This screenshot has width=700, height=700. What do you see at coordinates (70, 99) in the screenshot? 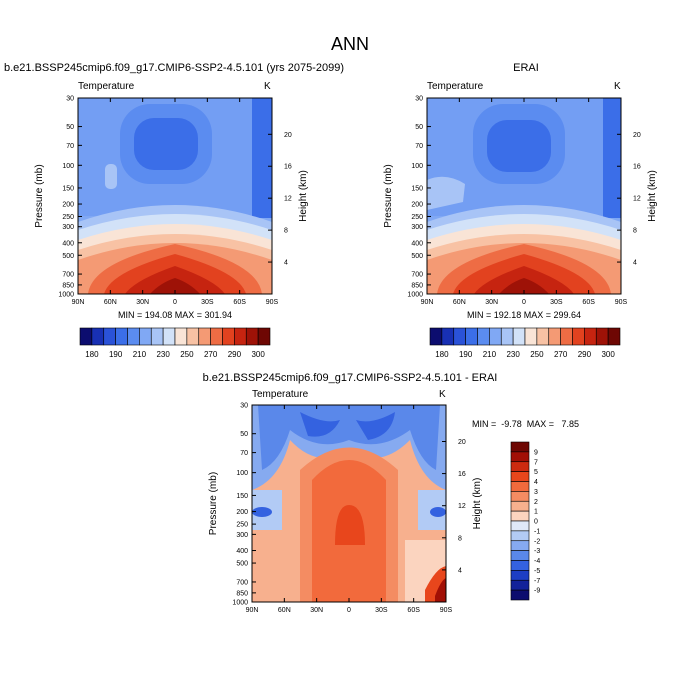
I see `pressure-tick-label: 30` at bounding box center [70, 99].